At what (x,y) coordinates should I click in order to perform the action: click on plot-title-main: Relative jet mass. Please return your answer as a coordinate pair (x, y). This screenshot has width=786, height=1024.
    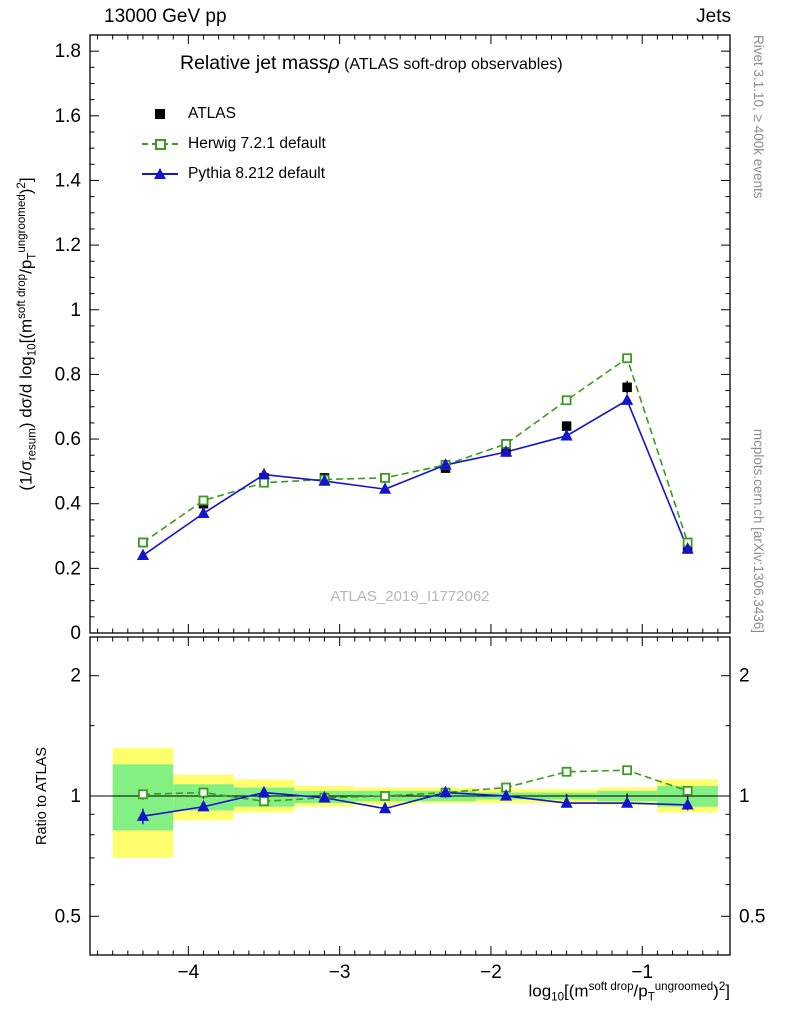
    Looking at the image, I should click on (254, 63).